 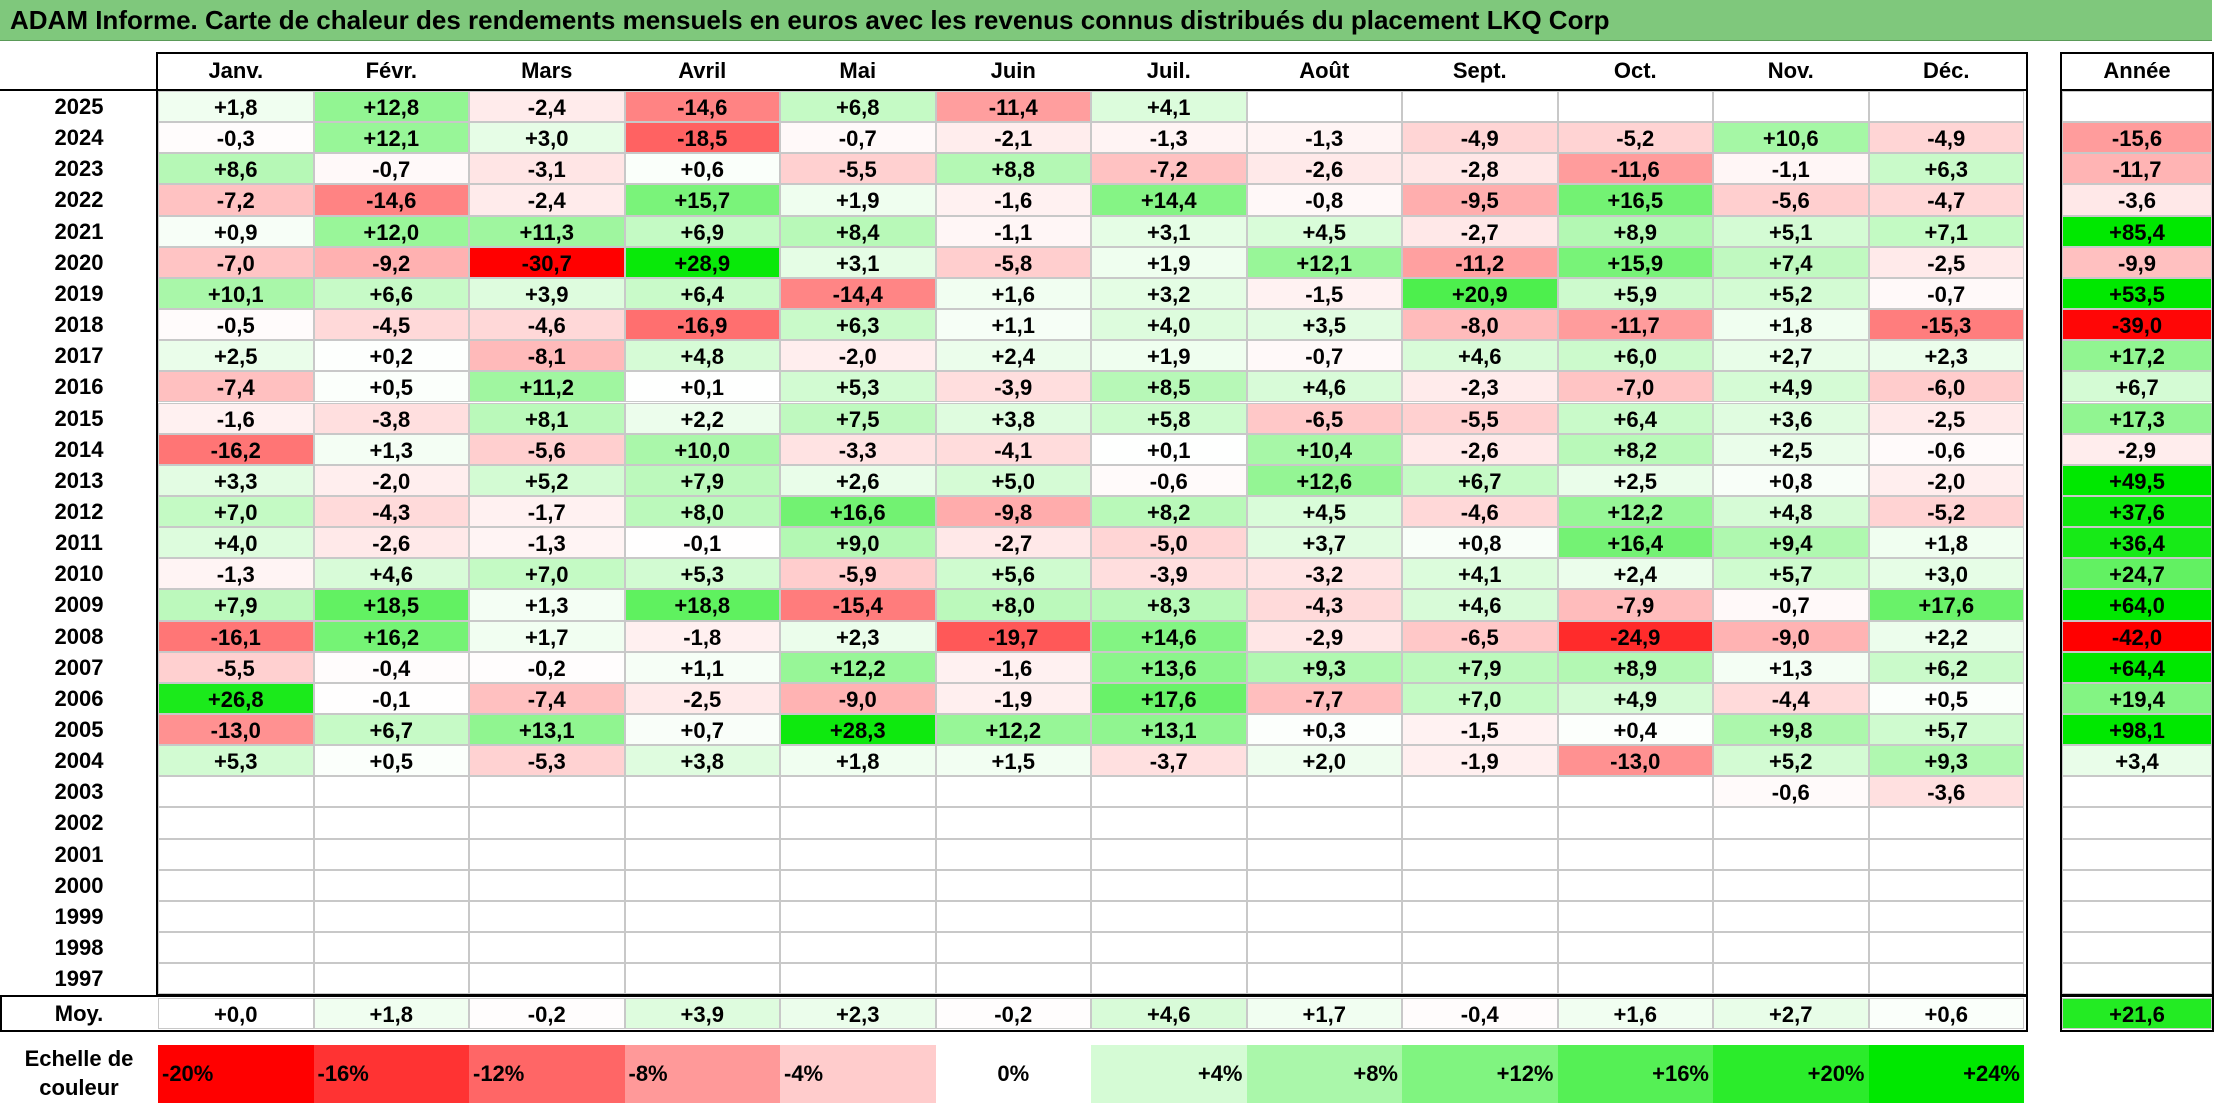 I want to click on year-label: 2009, so click(x=79, y=605).